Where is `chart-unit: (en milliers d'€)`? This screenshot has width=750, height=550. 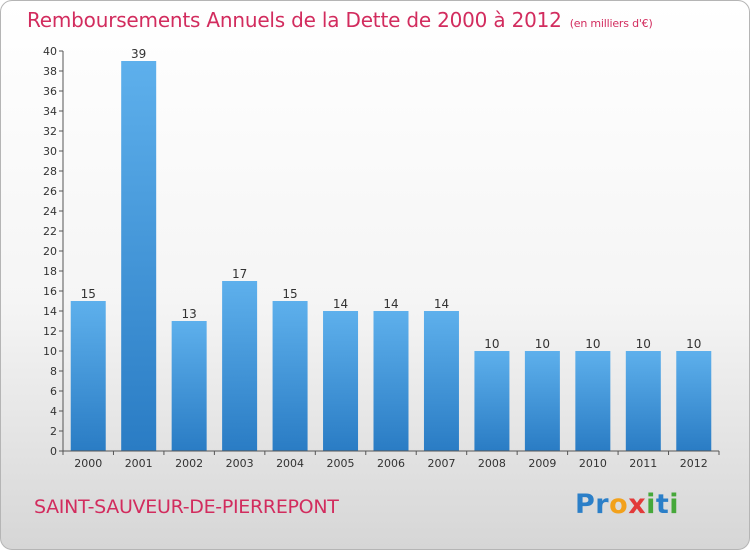 chart-unit: (en milliers d'€) is located at coordinates (611, 23).